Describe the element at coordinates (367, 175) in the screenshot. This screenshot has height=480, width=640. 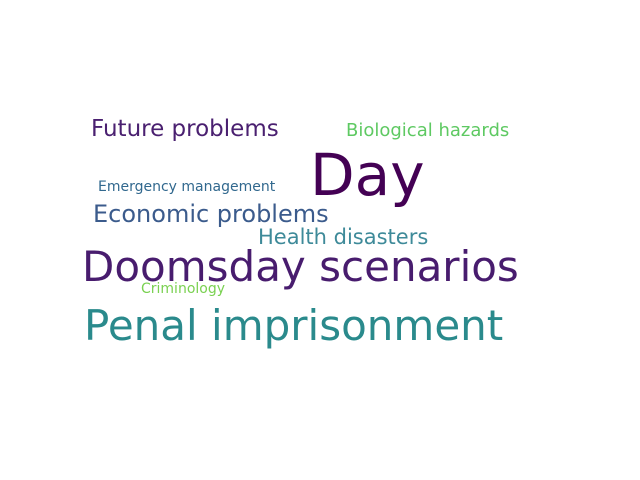
I see `word-day: Day` at that location.